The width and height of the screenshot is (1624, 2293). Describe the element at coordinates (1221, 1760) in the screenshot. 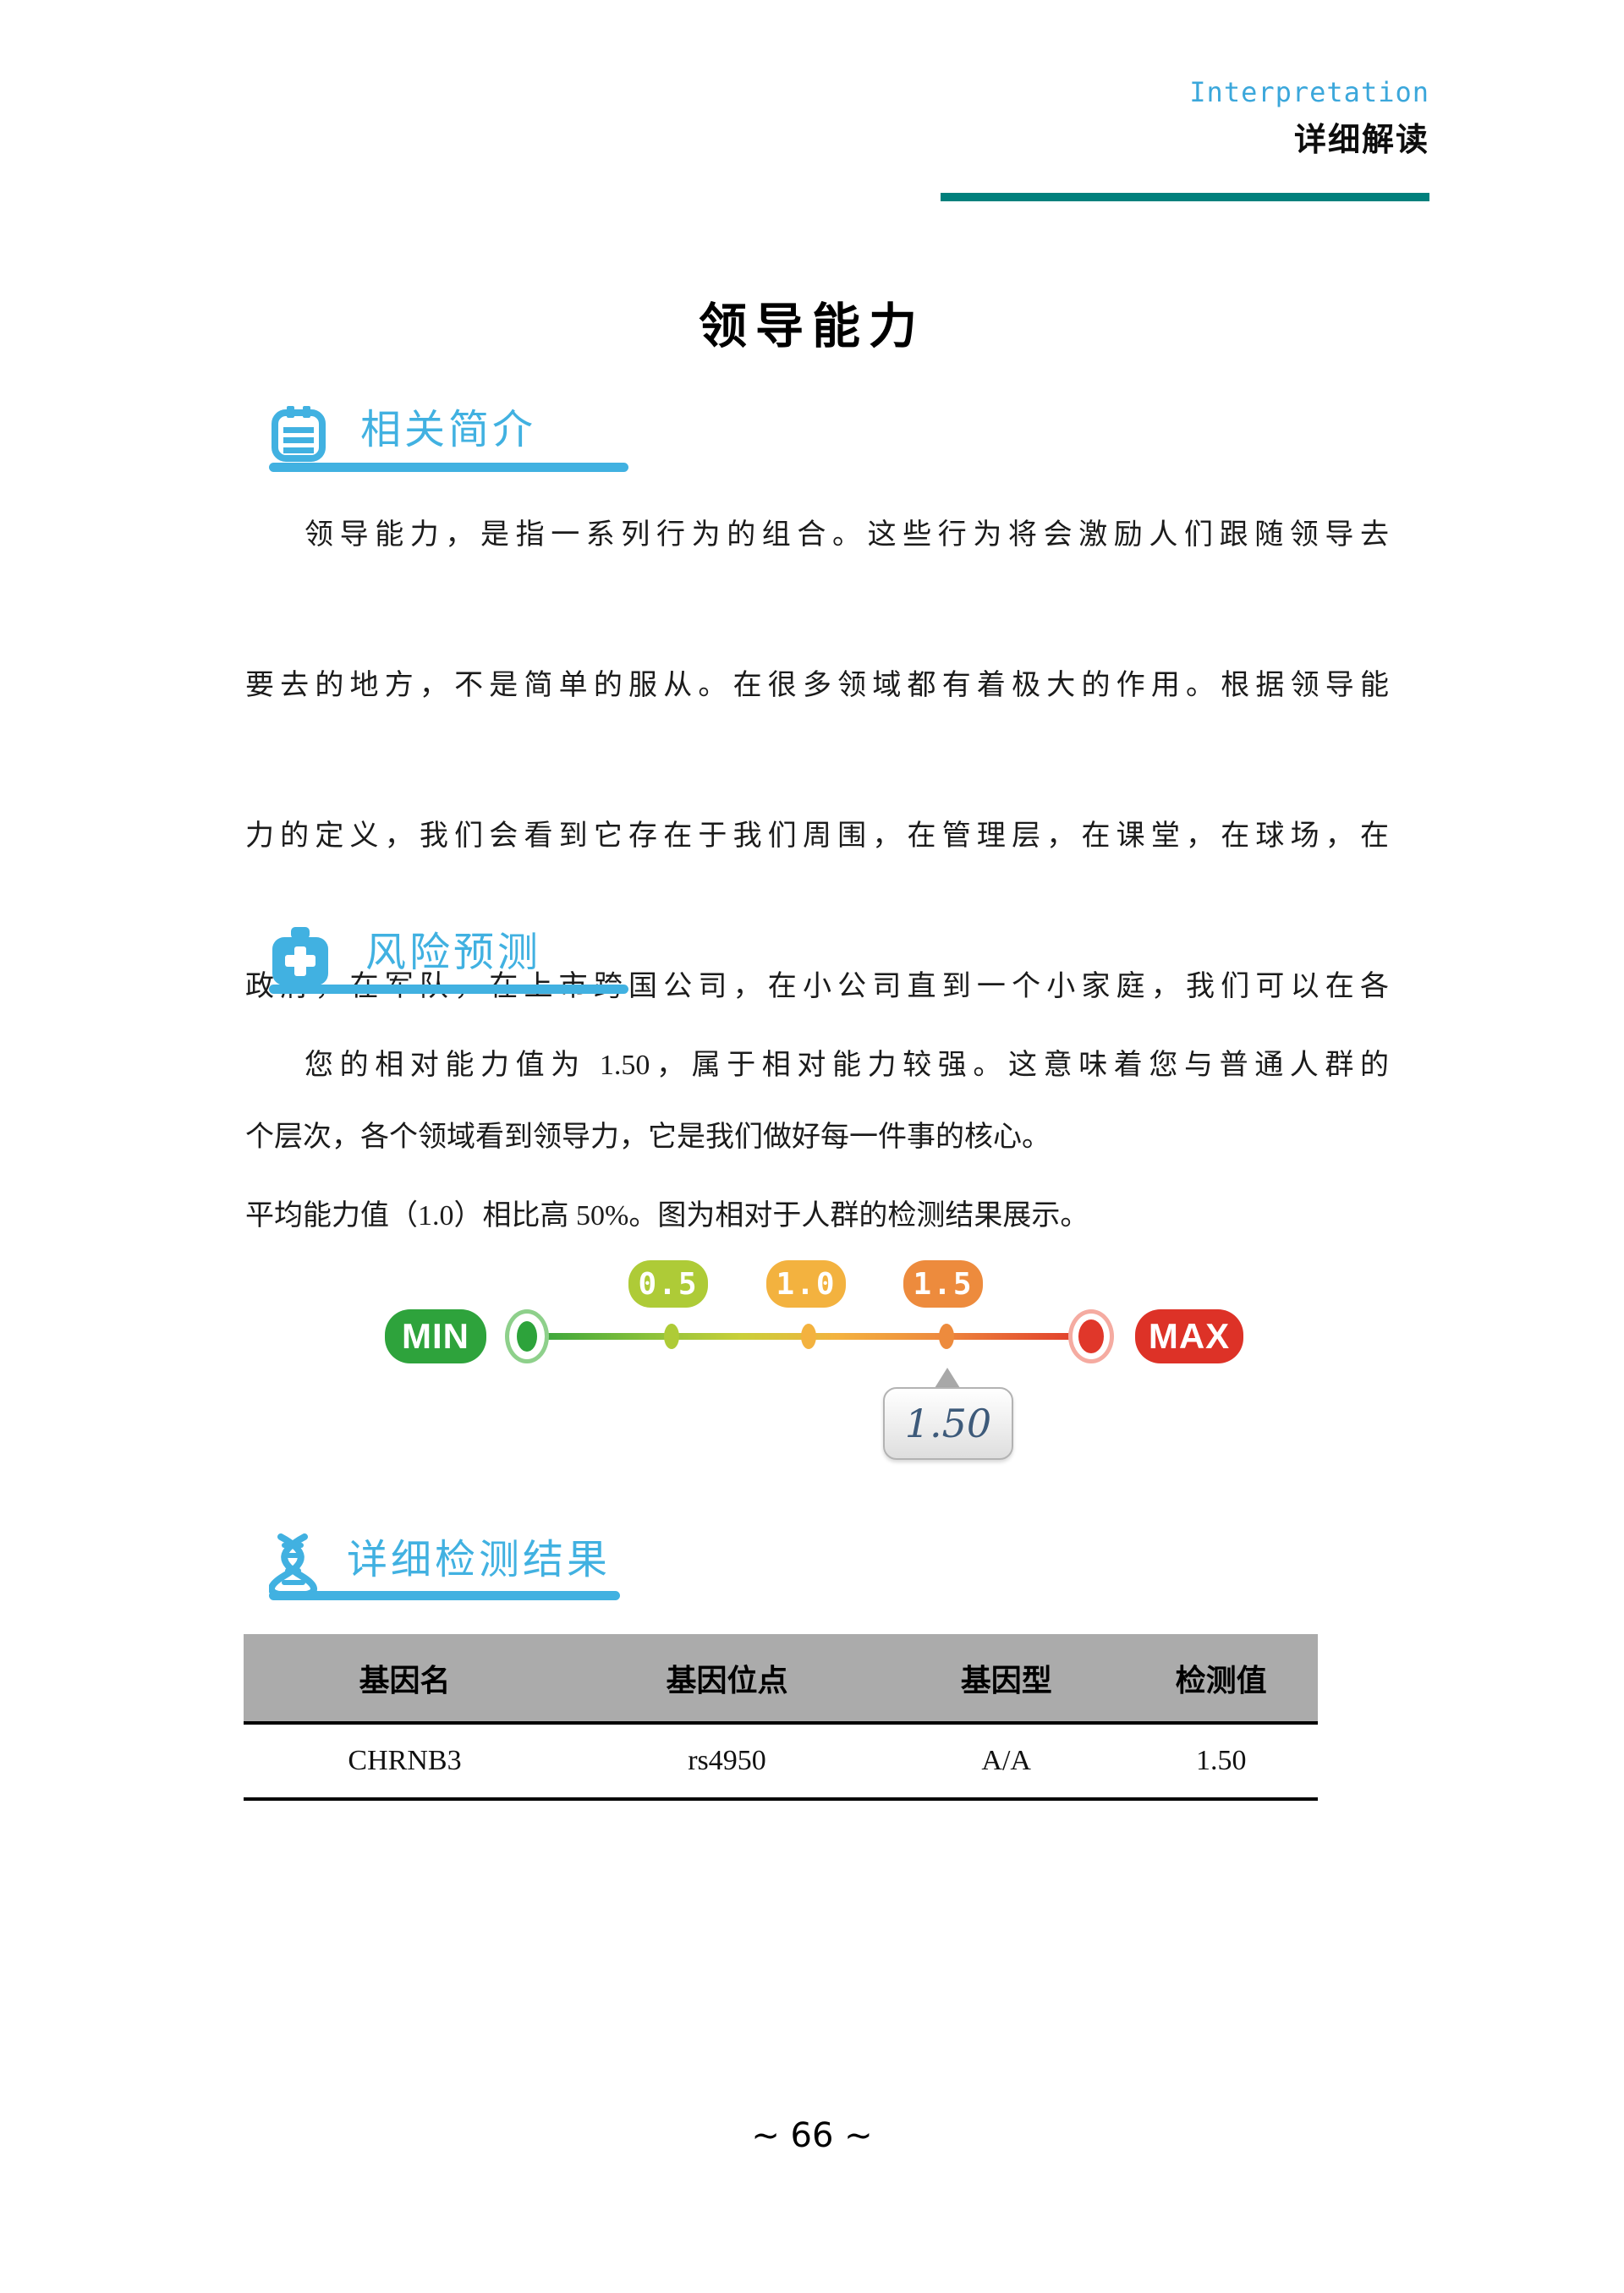

I see `table-cell-detected-value: 1.50` at that location.